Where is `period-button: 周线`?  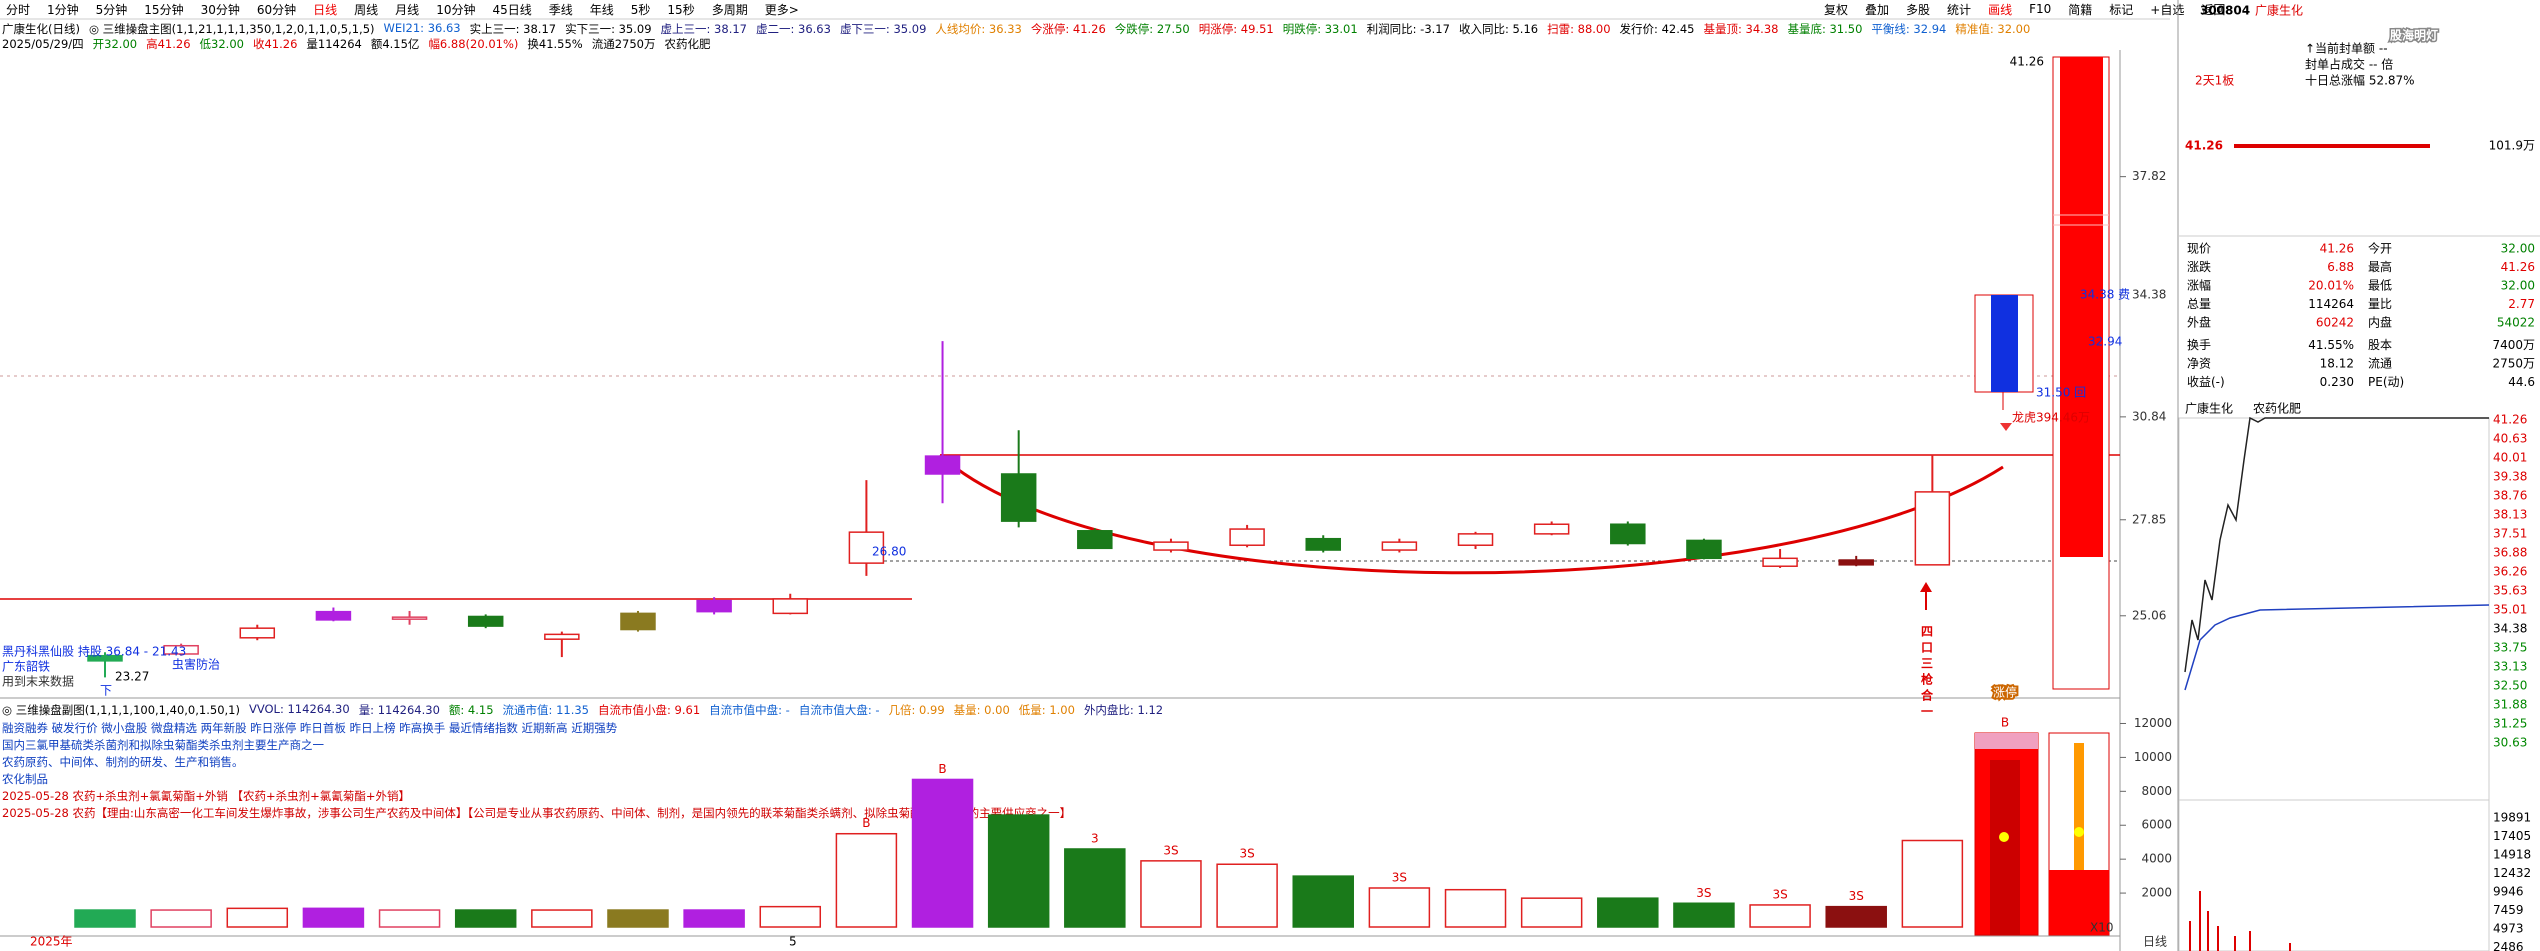
period-button: 周线 is located at coordinates (366, 9).